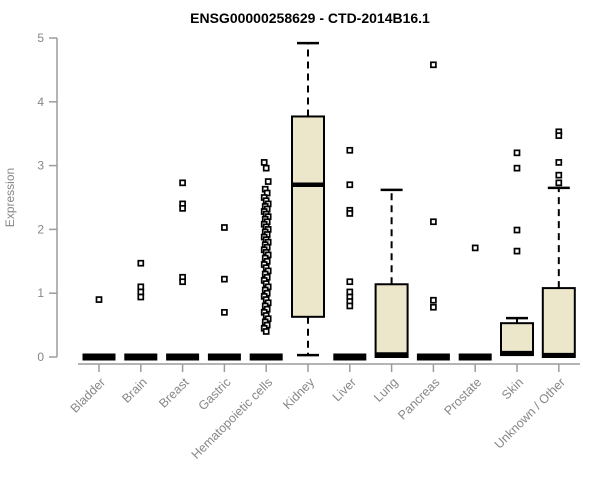 The height and width of the screenshot is (500, 600). I want to click on boxplot-pancreas, so click(433, 357).